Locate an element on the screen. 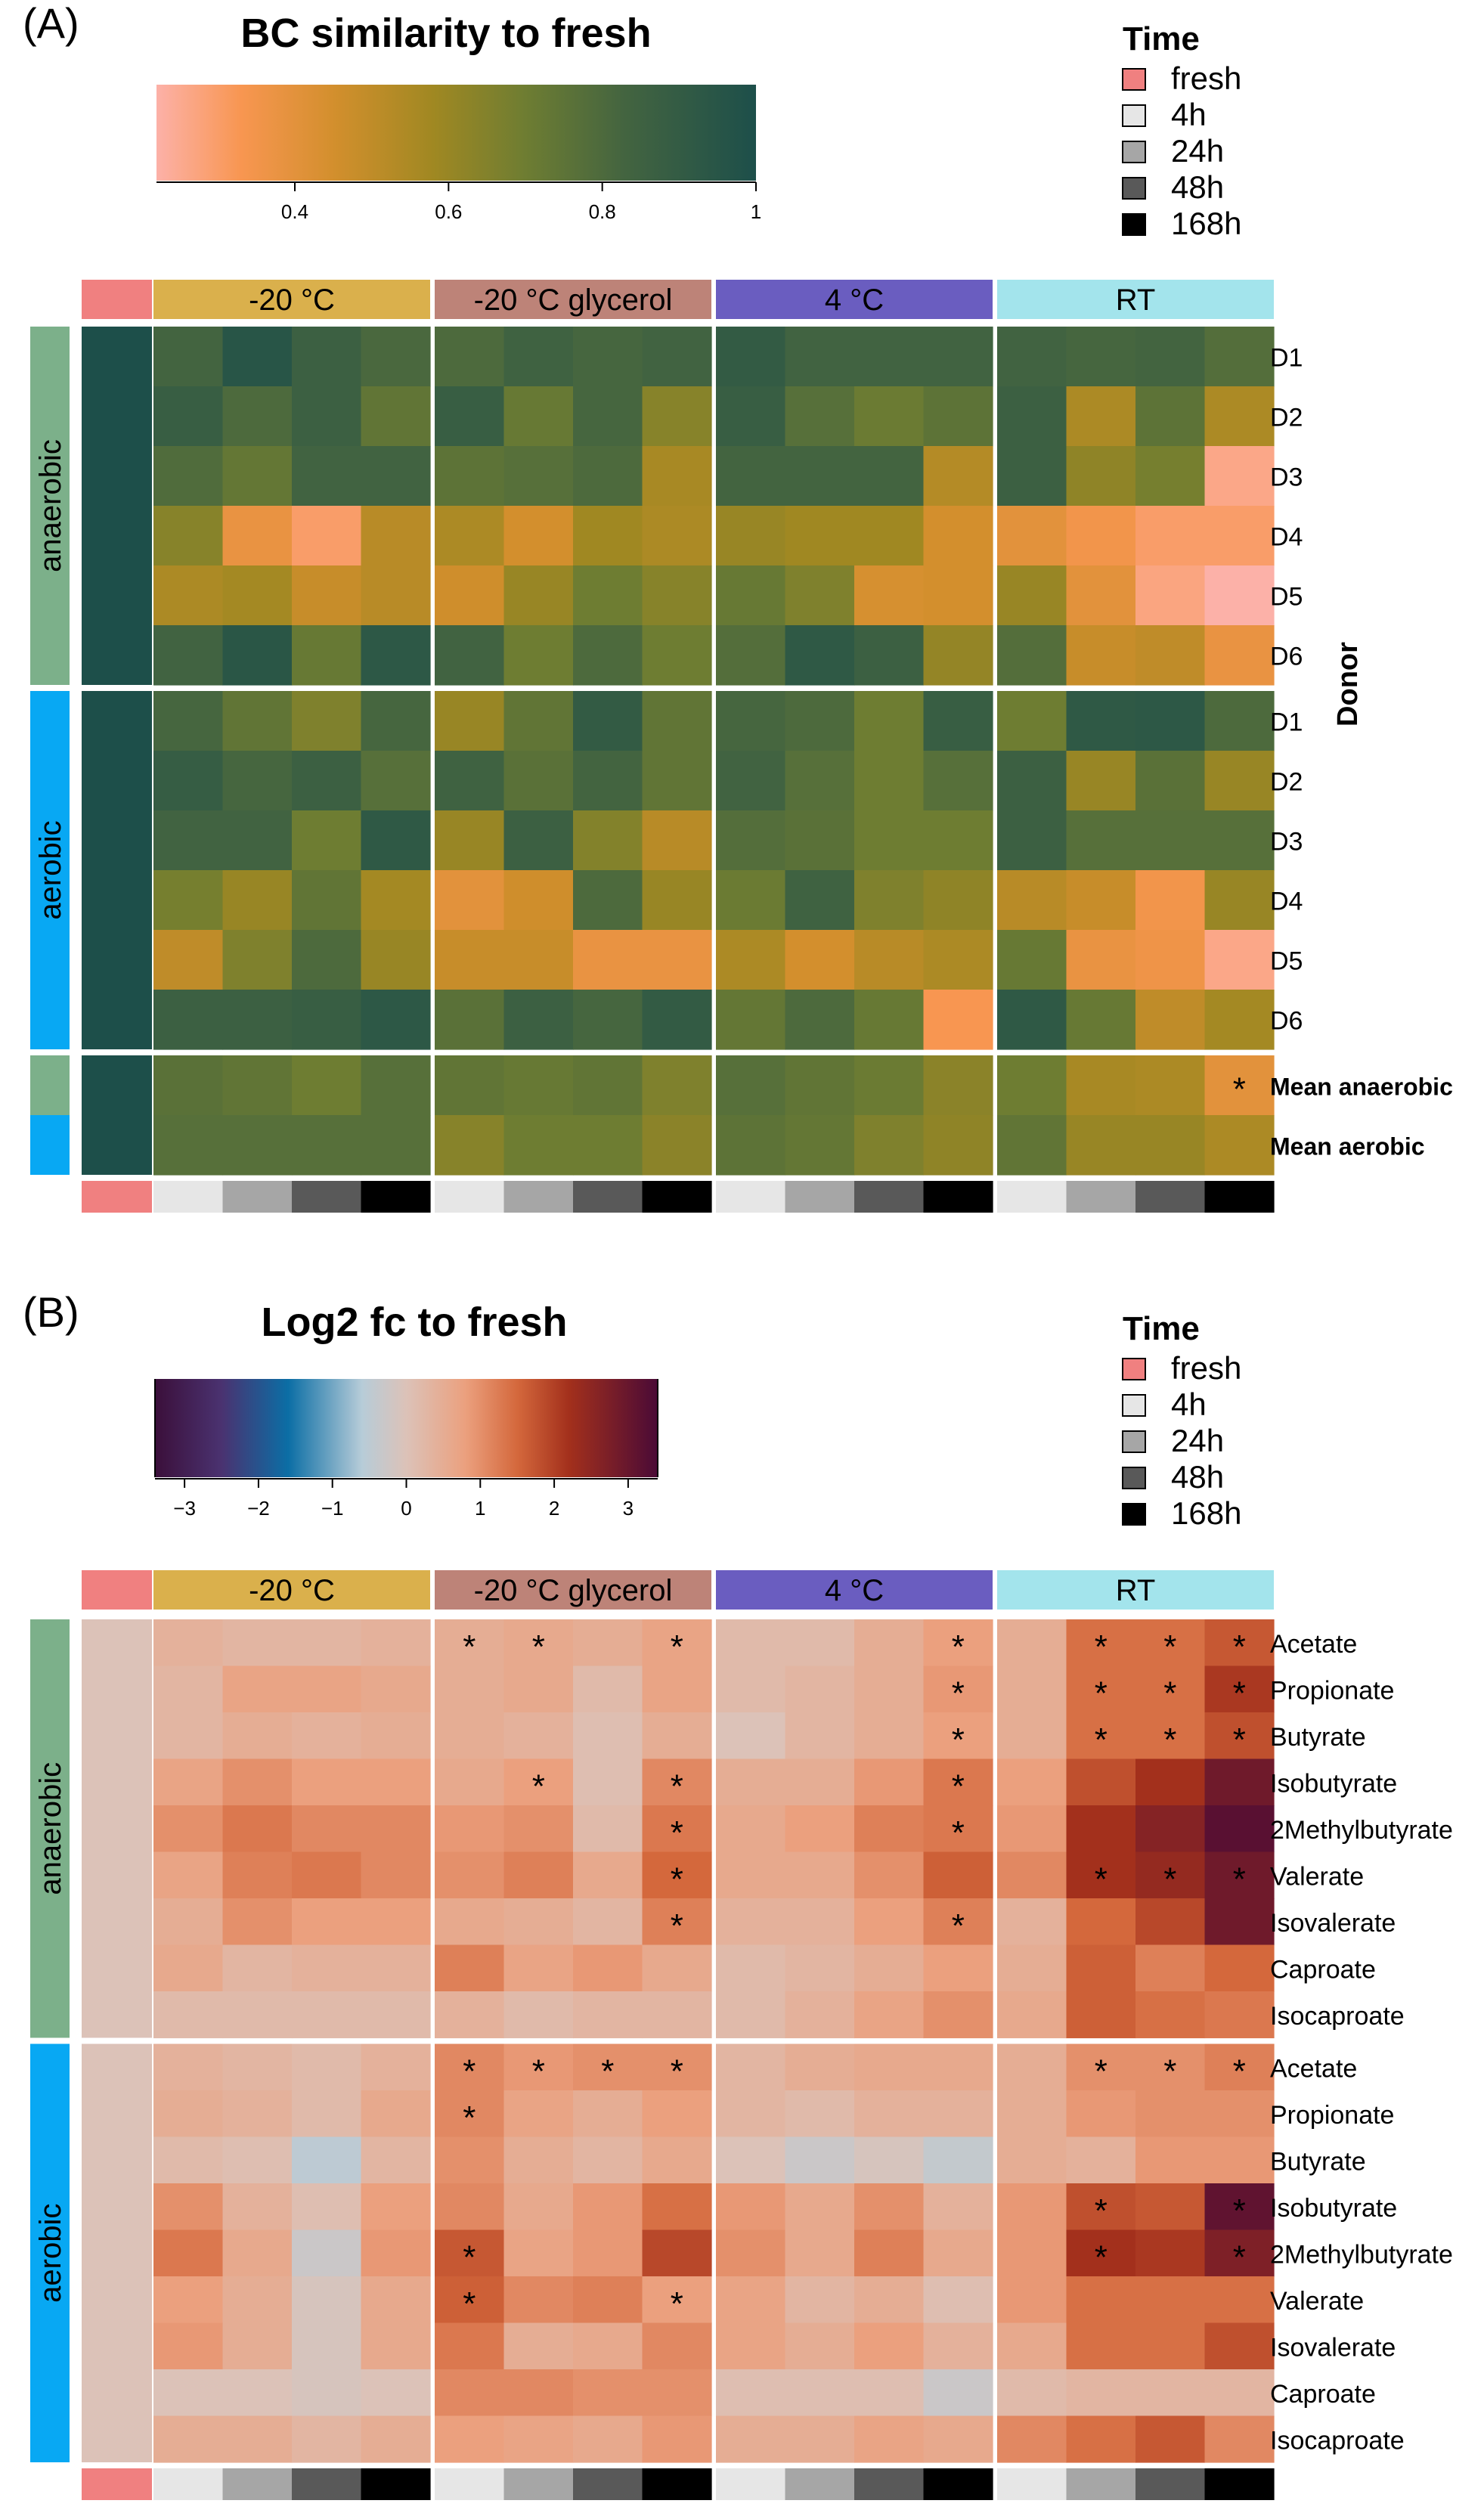  column-group-label: RT is located at coordinates (1136, 1591).